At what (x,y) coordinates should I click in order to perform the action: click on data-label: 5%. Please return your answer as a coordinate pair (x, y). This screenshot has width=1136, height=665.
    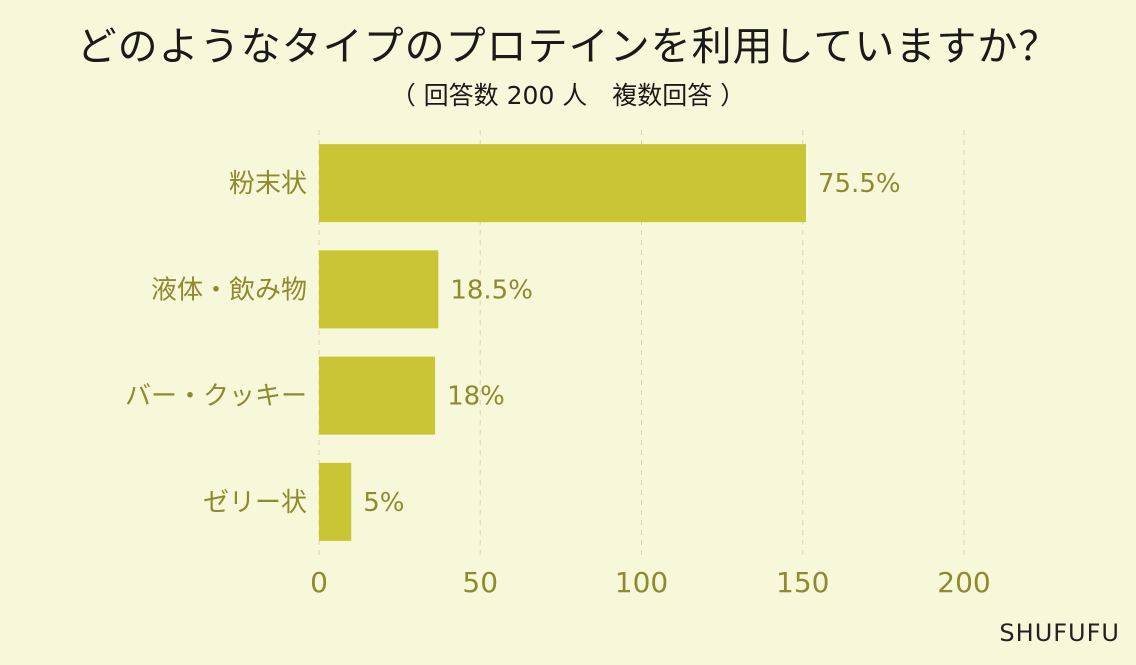
    Looking at the image, I should click on (383, 503).